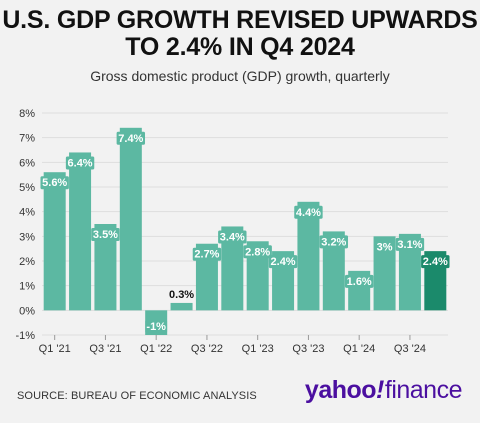  I want to click on data-label: 3.1%, so click(409, 245).